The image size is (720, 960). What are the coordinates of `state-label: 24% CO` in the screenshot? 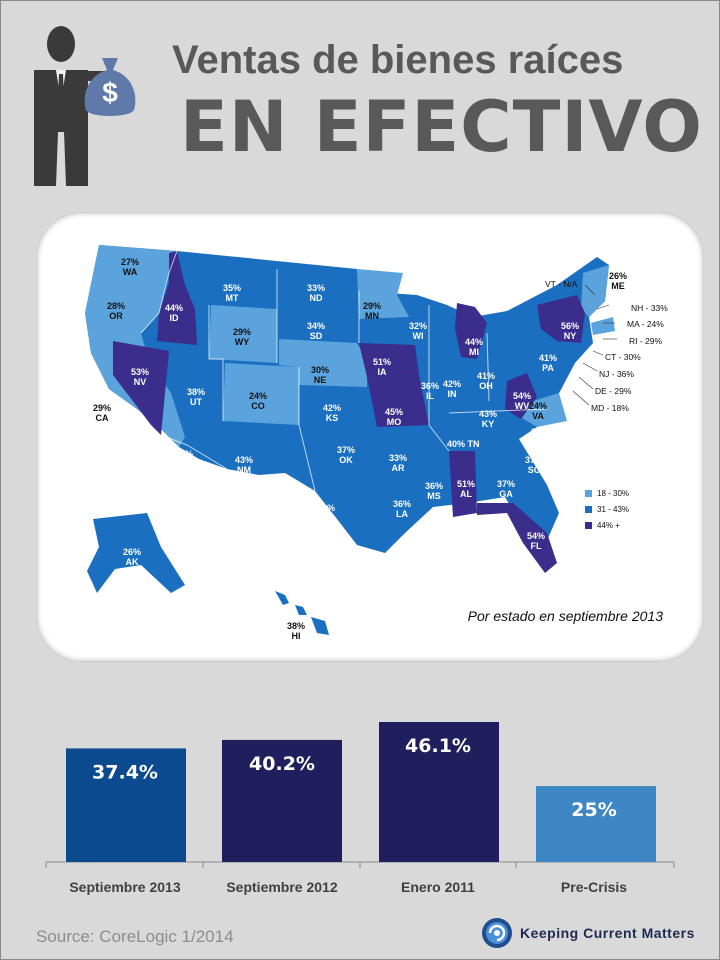 It's located at (258, 401).